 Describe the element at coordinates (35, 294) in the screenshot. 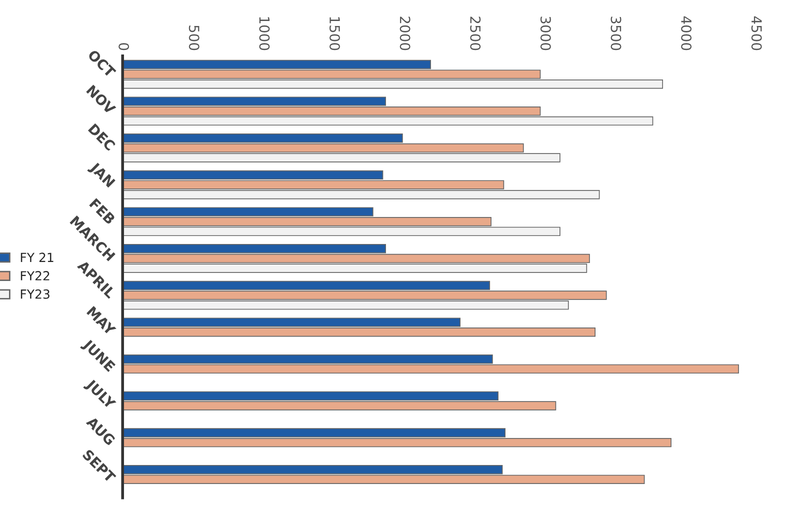

I see `legend-label: FY23` at that location.